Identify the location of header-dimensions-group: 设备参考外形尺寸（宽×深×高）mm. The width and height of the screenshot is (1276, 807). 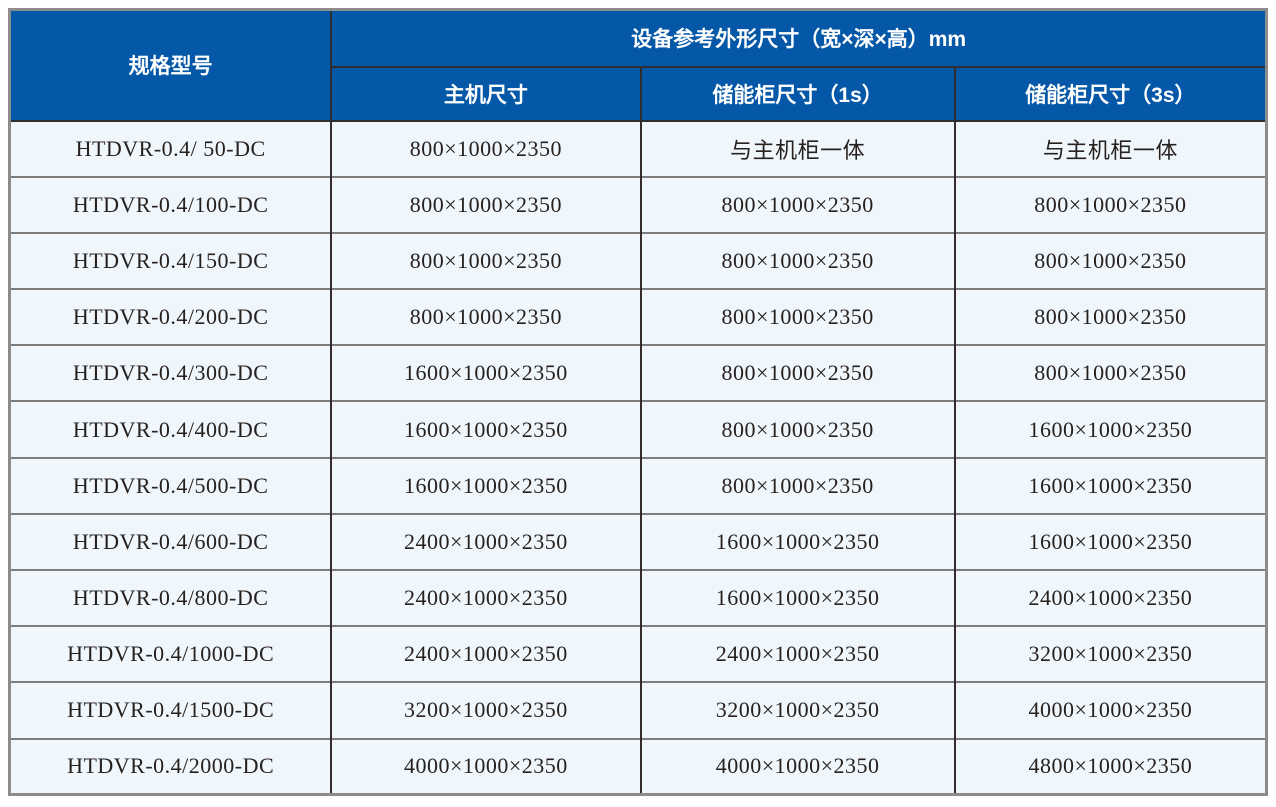
(798, 38).